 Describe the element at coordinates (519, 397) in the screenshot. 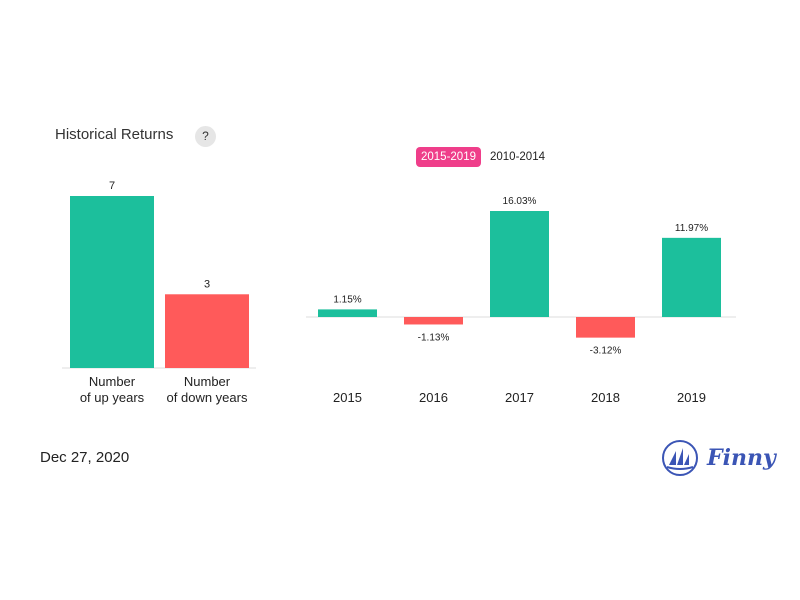

I see `year-tick-label-2017: 2017` at that location.